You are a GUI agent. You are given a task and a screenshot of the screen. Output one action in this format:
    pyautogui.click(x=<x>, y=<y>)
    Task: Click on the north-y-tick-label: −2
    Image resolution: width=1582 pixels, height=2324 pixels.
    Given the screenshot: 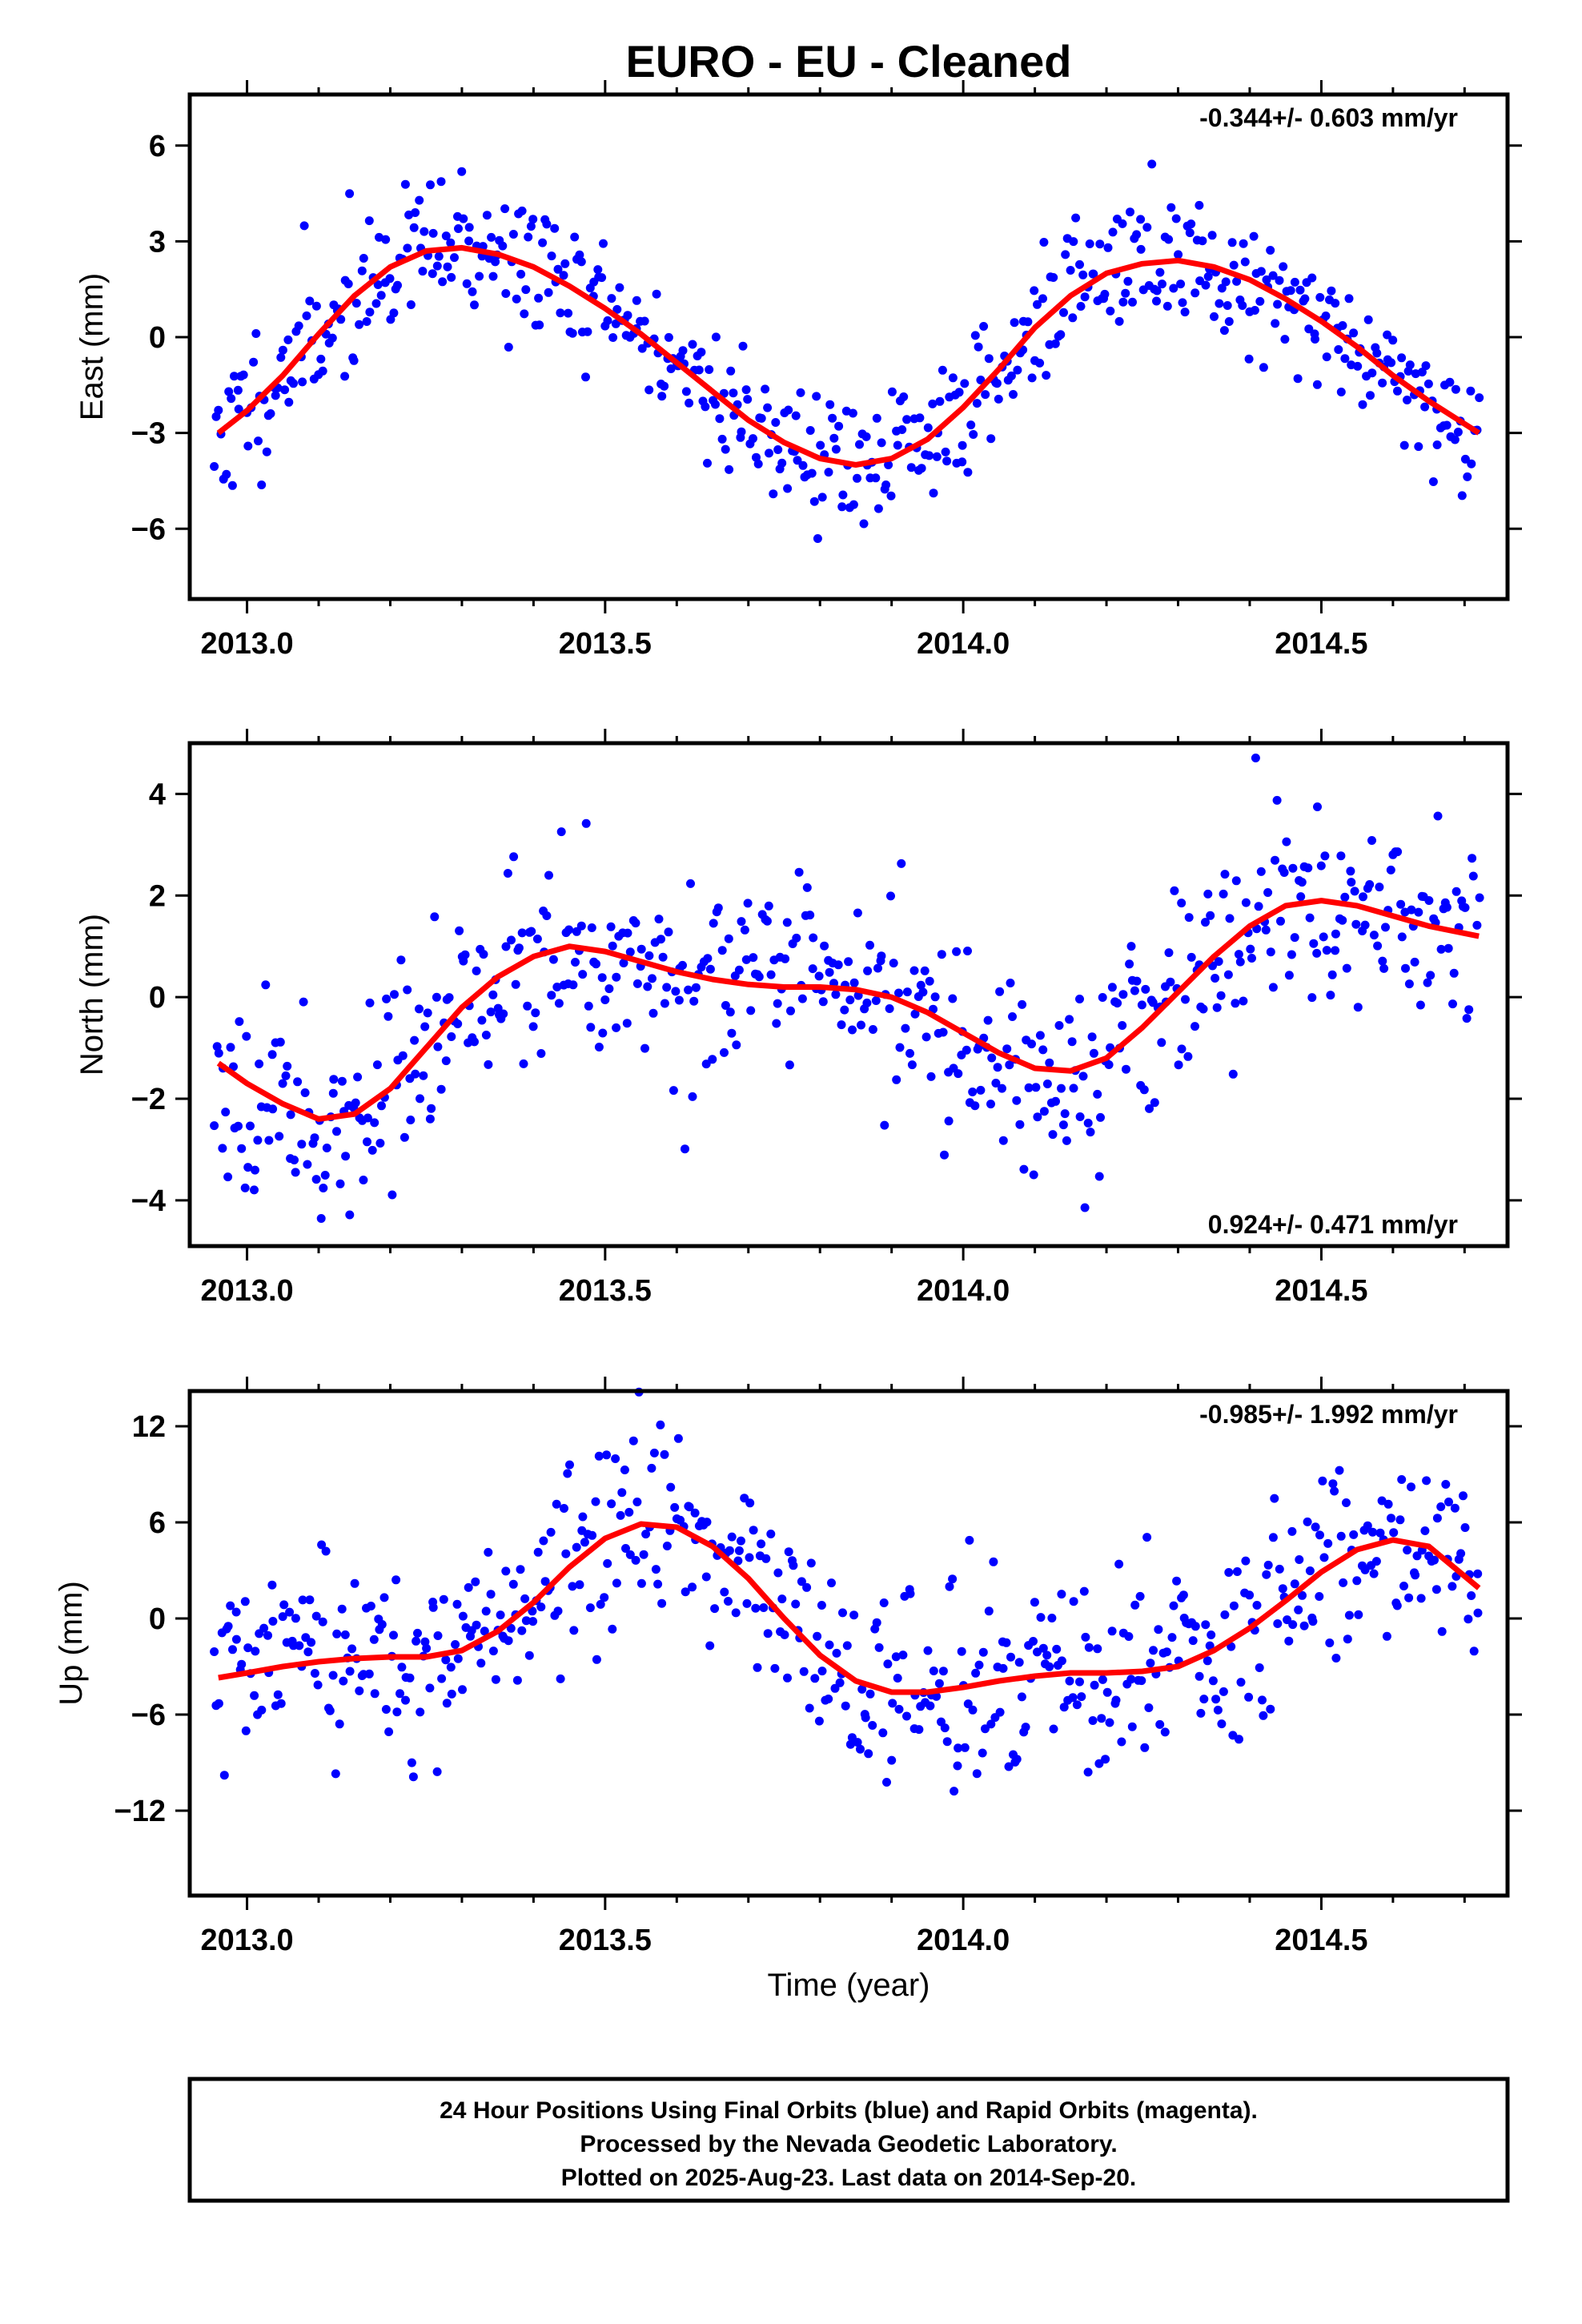 What is the action you would take?
    pyautogui.click(x=148, y=1099)
    